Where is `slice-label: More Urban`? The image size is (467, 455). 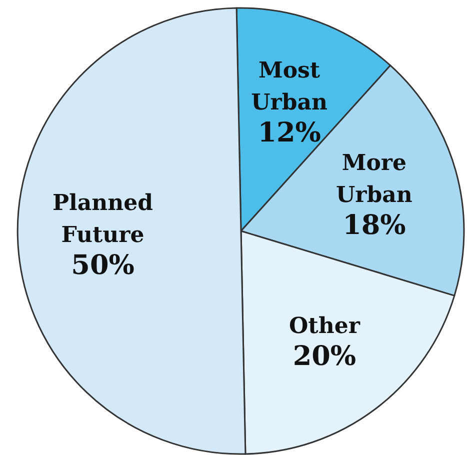
slice-label: More Urban is located at coordinates (374, 179).